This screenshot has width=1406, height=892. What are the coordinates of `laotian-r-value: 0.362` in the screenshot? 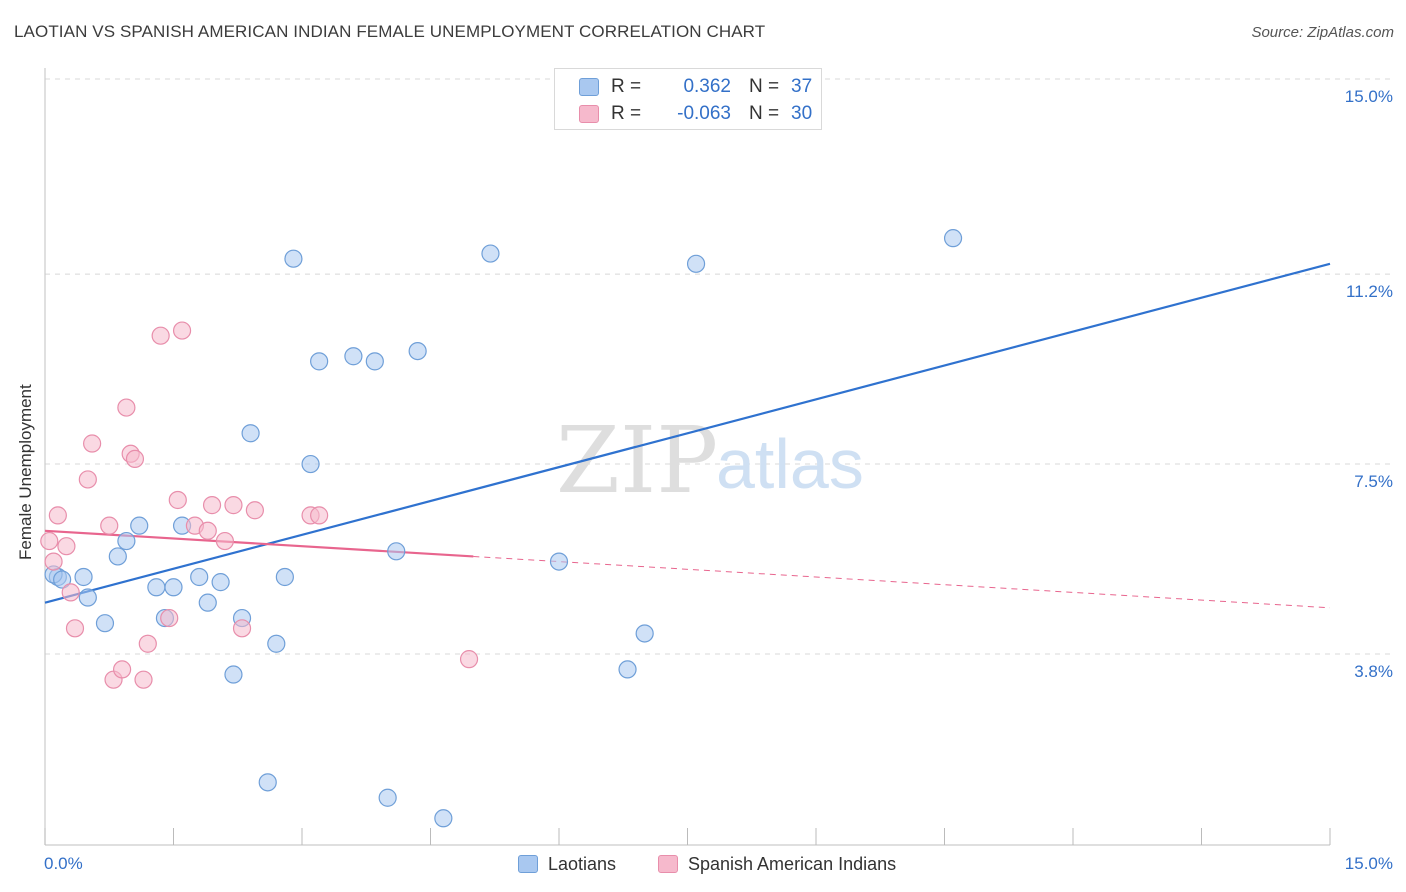 It's located at (707, 86).